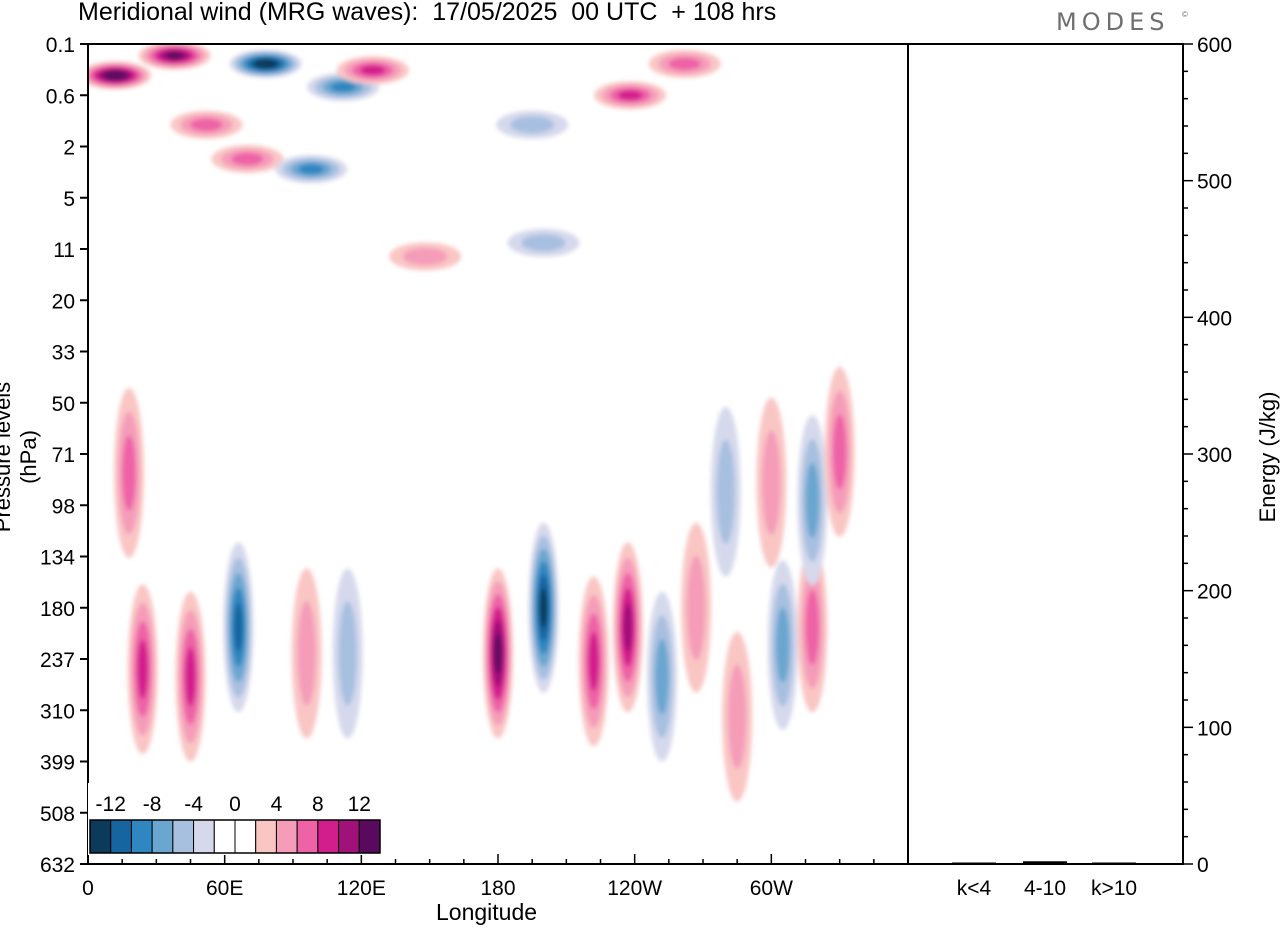 This screenshot has height=930, width=1280. Describe the element at coordinates (69, 199) in the screenshot. I see `y-tick-label: 5` at that location.